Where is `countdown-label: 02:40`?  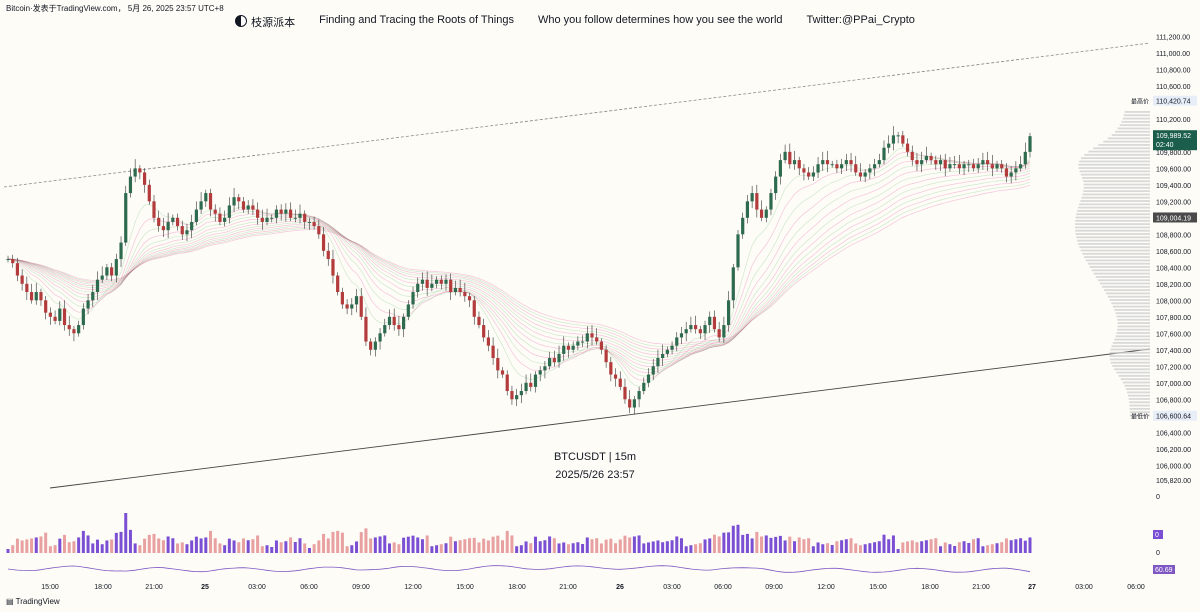
countdown-label: 02:40 is located at coordinates (1165, 145).